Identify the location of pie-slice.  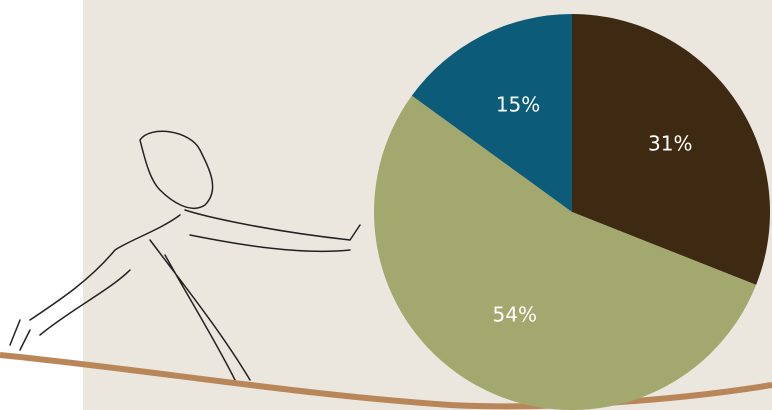
(491, 113).